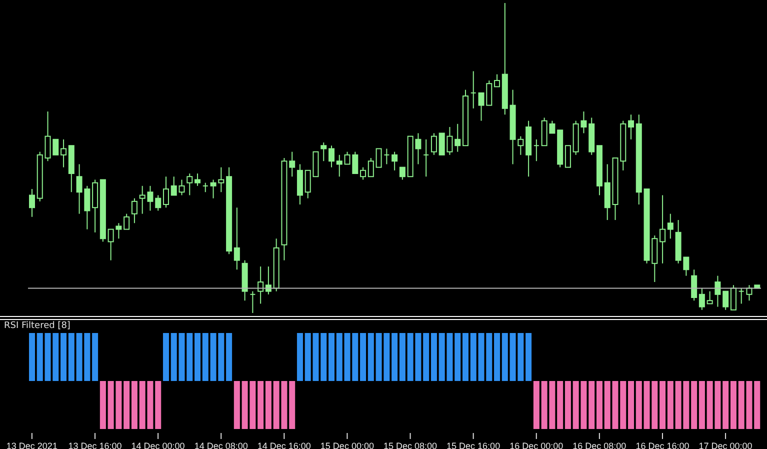 The height and width of the screenshot is (449, 767). What do you see at coordinates (32, 445) in the screenshot?
I see `x-tick-label: 13 Dec 2021` at bounding box center [32, 445].